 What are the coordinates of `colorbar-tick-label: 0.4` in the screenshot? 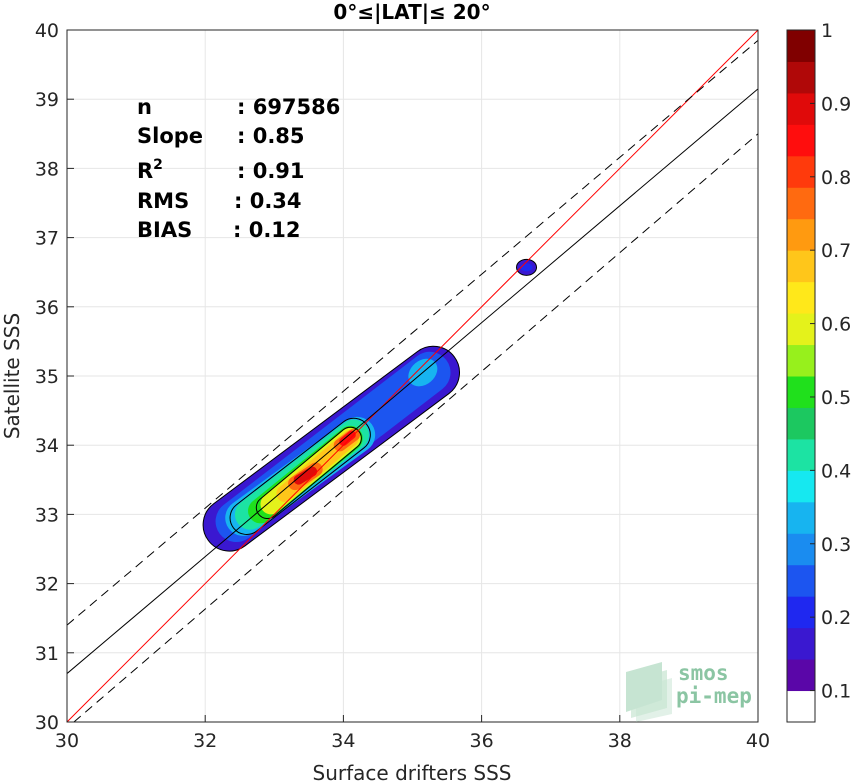 It's located at (836, 471).